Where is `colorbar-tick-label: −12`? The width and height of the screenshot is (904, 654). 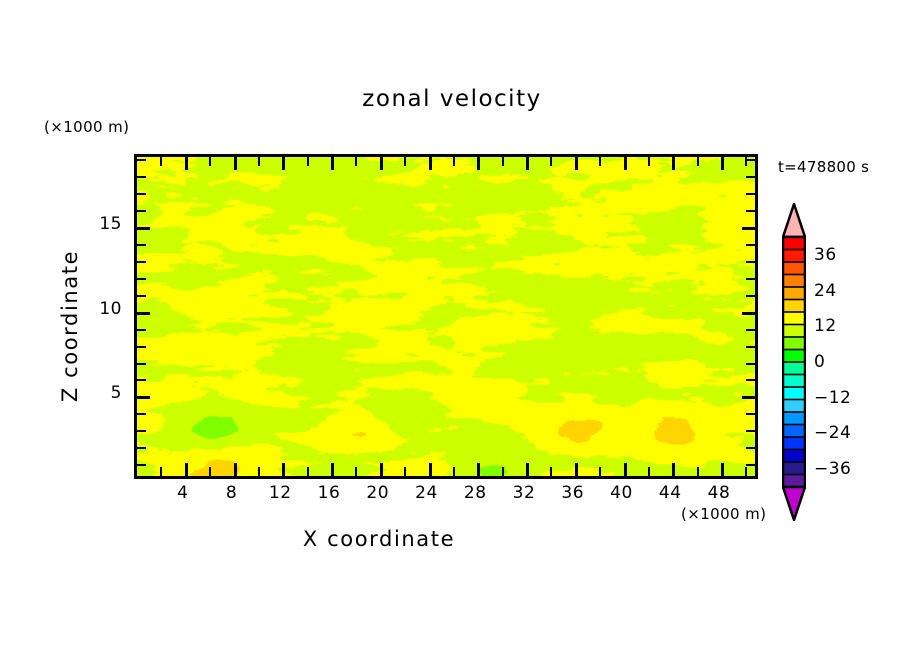 colorbar-tick-label: −12 is located at coordinates (833, 397).